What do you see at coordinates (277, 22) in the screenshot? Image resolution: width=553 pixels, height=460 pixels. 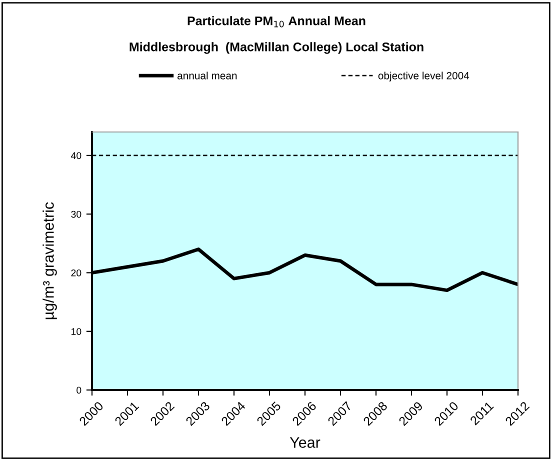 I see `chart-title: Particulate PM$_{10}$ Annual Mean` at bounding box center [277, 22].